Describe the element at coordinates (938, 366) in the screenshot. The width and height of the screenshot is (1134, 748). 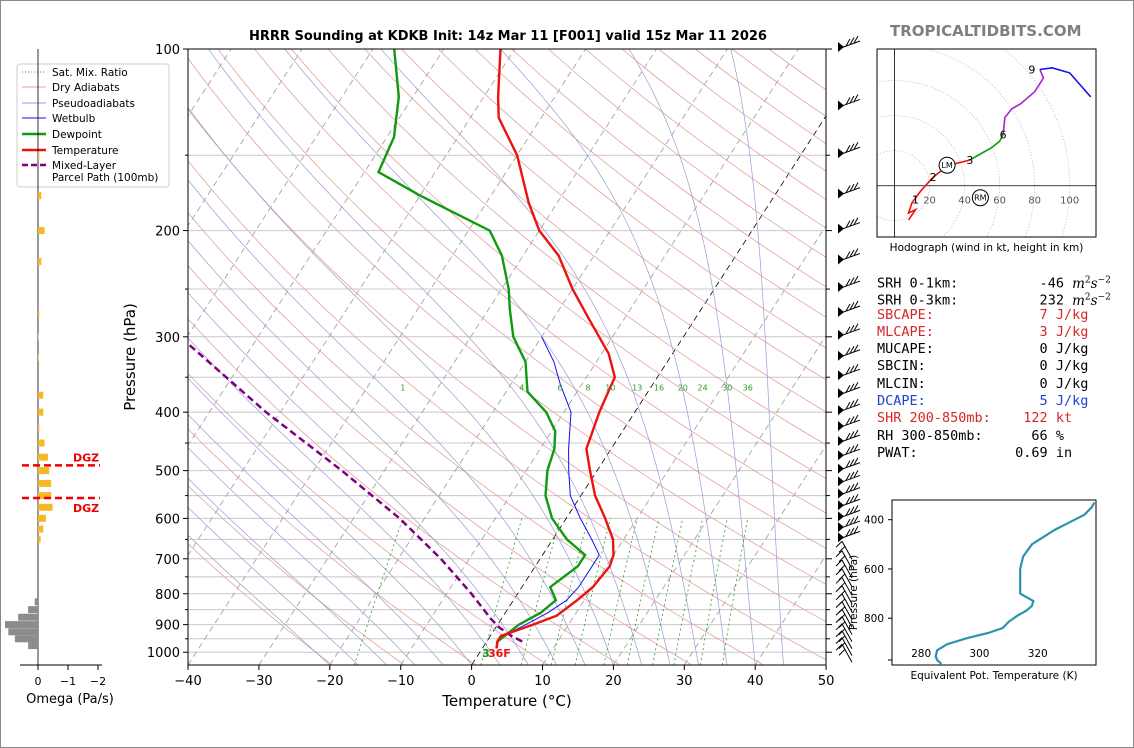
I see `stat-label: SBCIN:` at that location.